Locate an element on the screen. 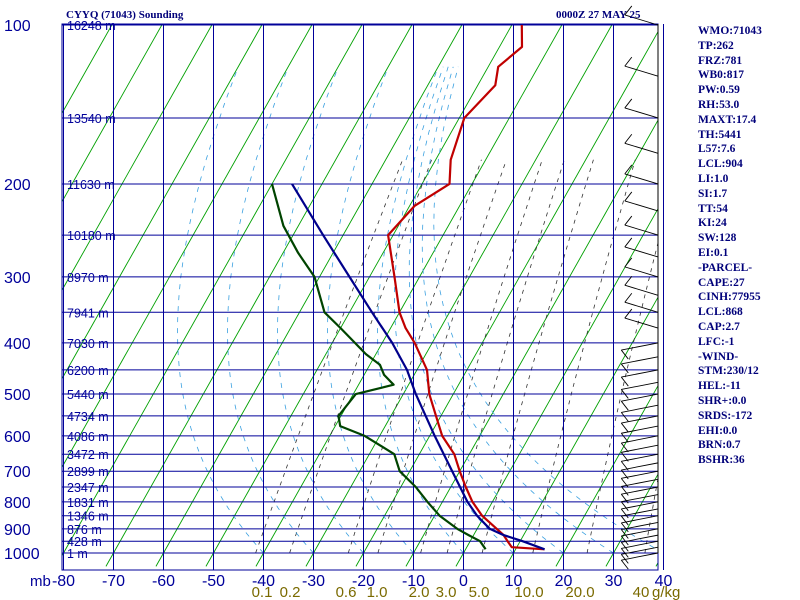  index-item: LI:1.0 is located at coordinates (713, 178).